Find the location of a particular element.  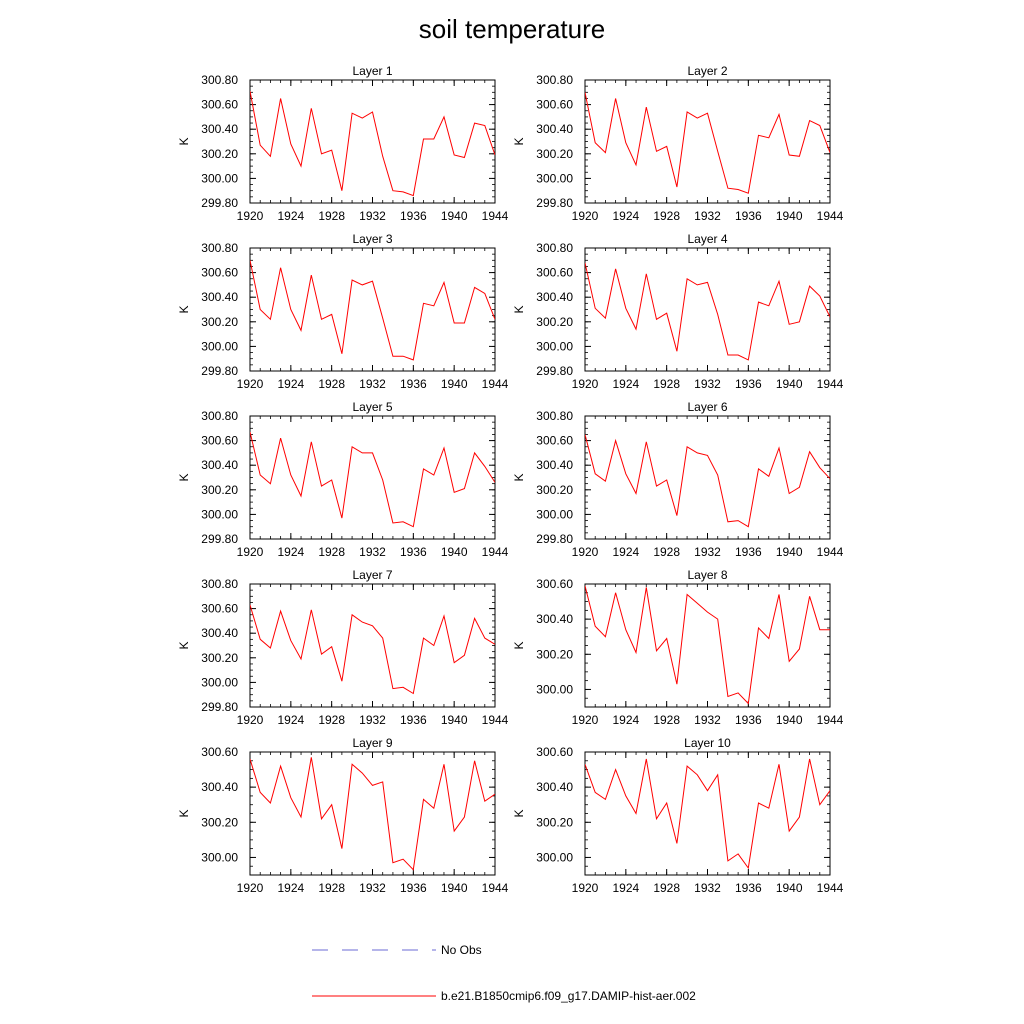

panel-title: Layer 7 is located at coordinates (372, 575).